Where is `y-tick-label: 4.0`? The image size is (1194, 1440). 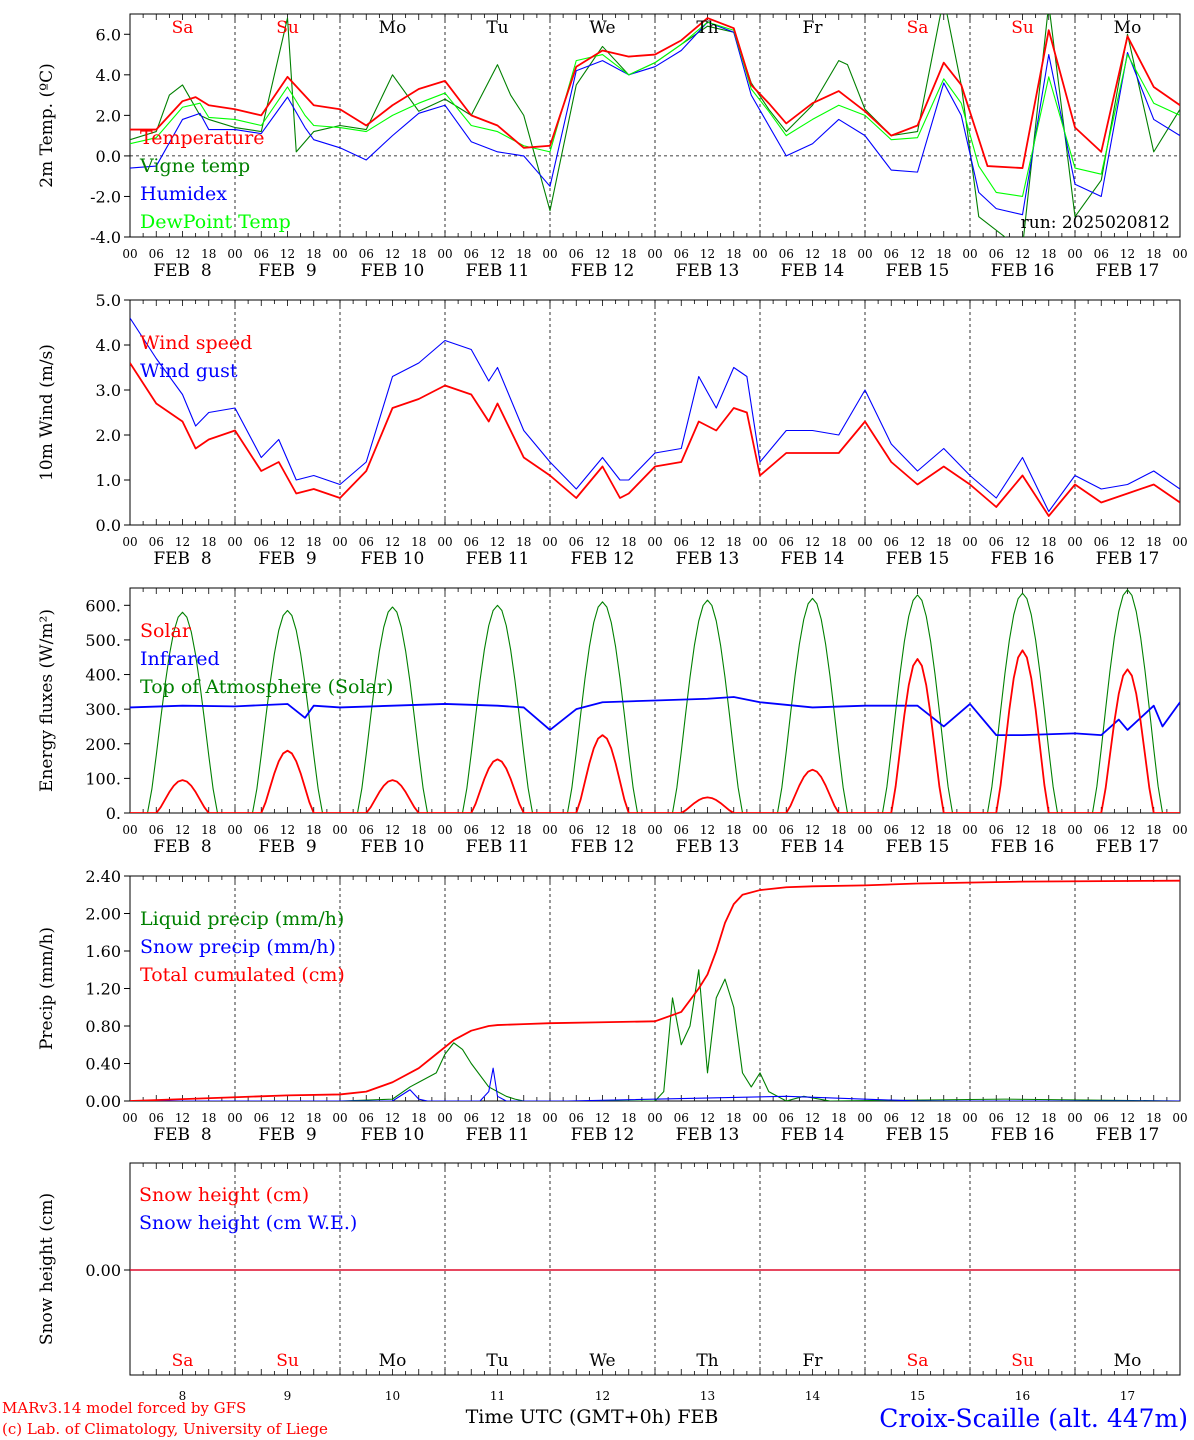 y-tick-label: 4.0 is located at coordinates (108, 75).